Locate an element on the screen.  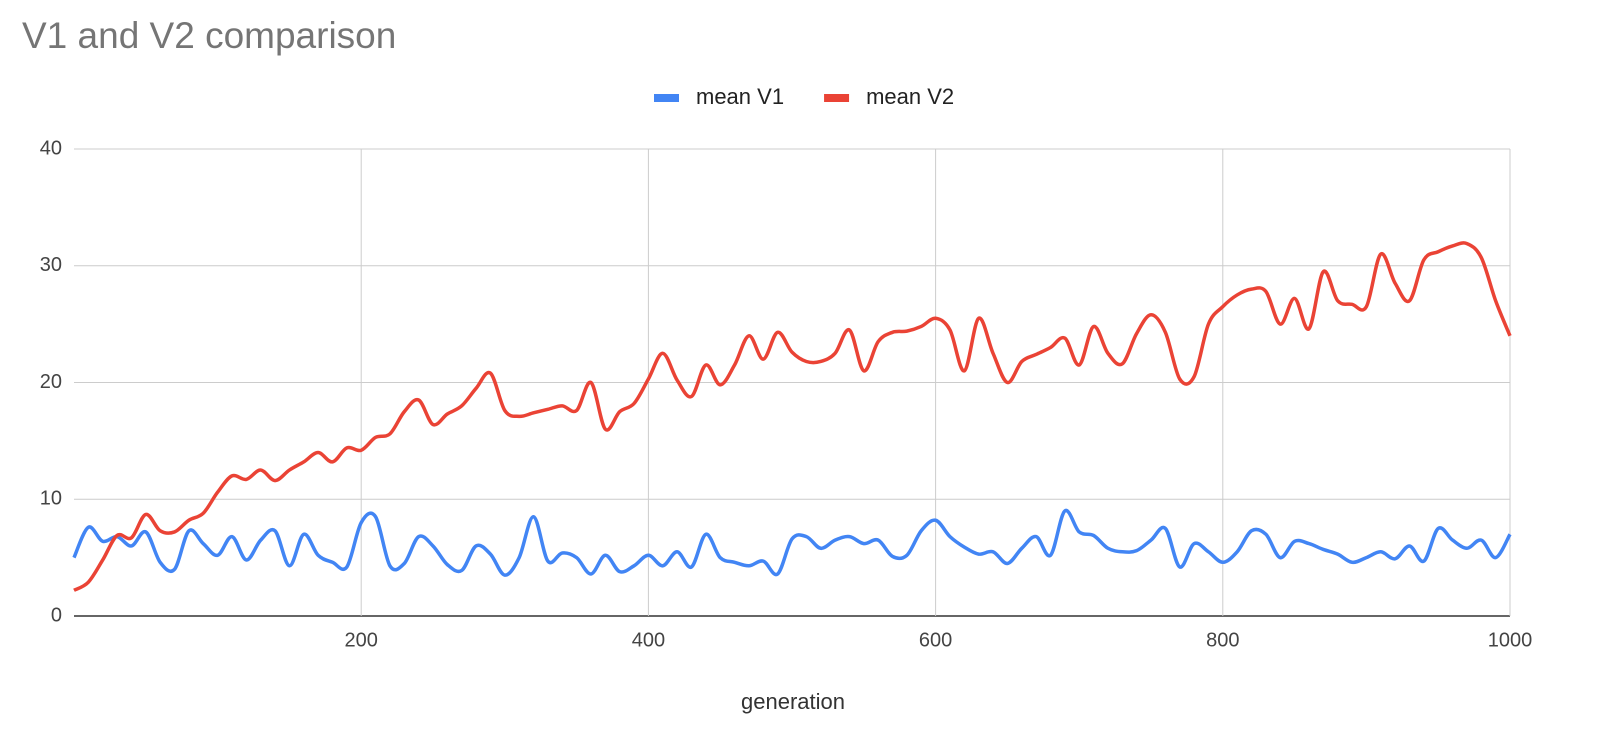
y-tick-label: 40 is located at coordinates (51, 148).